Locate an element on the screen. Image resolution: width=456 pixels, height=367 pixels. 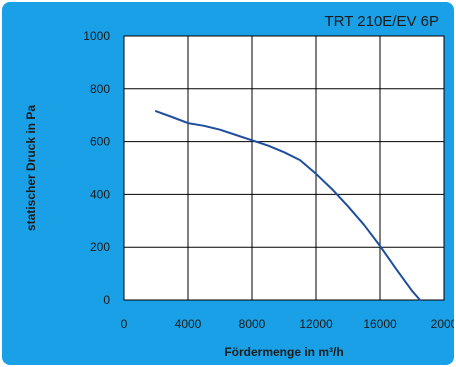
x-tick-label: 0 is located at coordinates (124, 324).